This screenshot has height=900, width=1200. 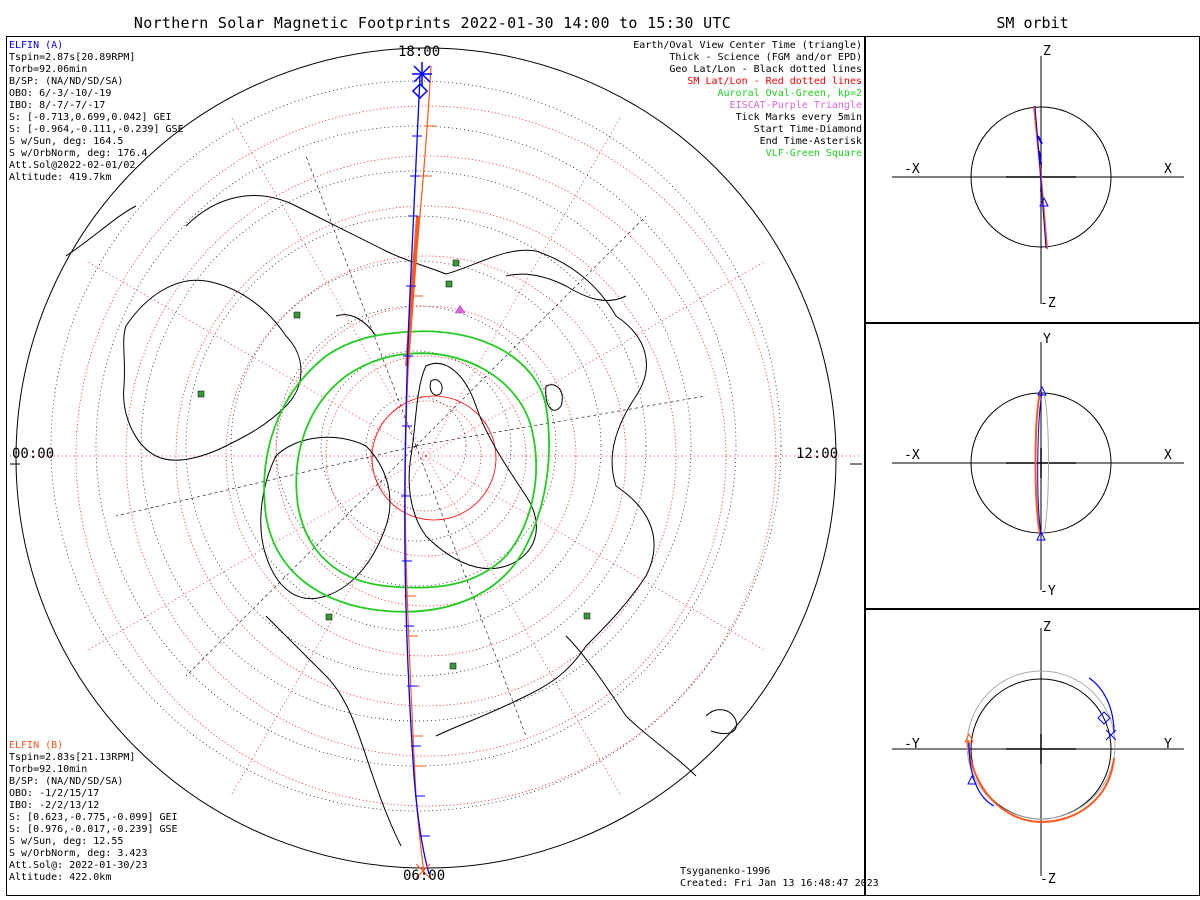 I want to click on legend-item: Earth/Oval View Center Time (triangle), so click(x=747, y=45).